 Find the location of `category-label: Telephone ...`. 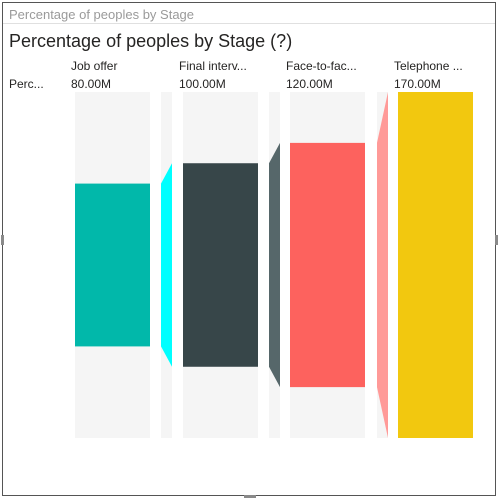

category-label: Telephone ... is located at coordinates (428, 66).